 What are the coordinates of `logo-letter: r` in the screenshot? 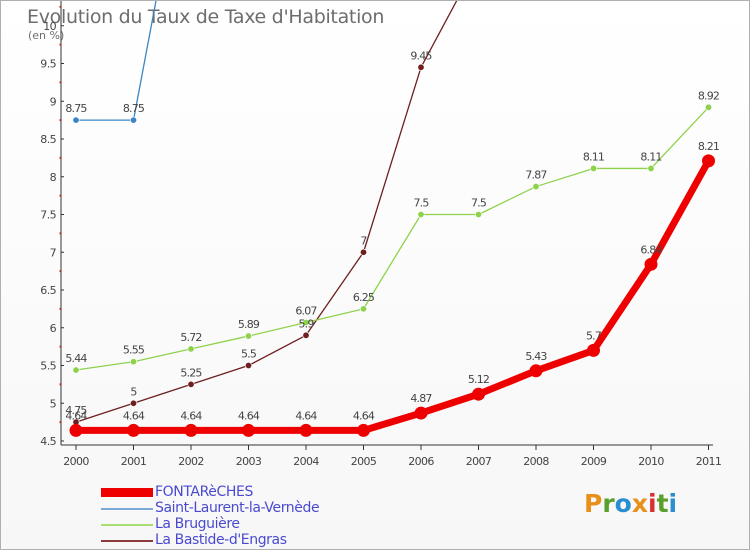 It's located at (608, 503).